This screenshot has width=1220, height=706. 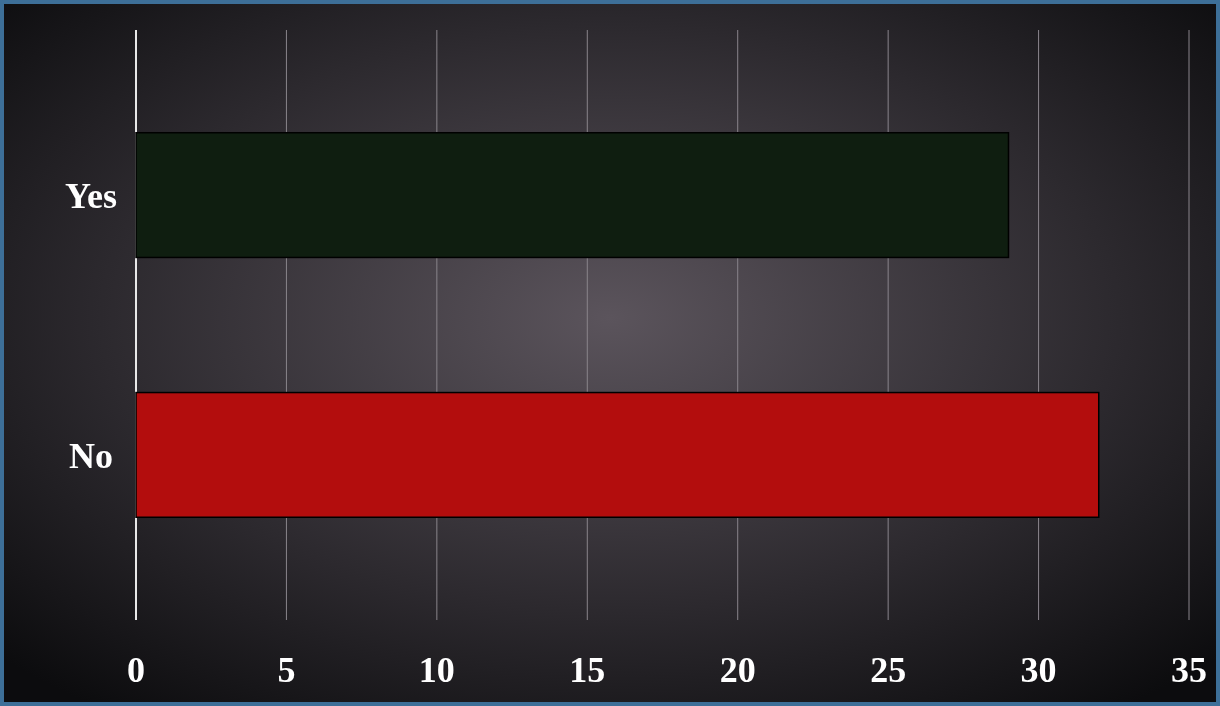 What do you see at coordinates (587, 670) in the screenshot?
I see `x-tick-label: 15` at bounding box center [587, 670].